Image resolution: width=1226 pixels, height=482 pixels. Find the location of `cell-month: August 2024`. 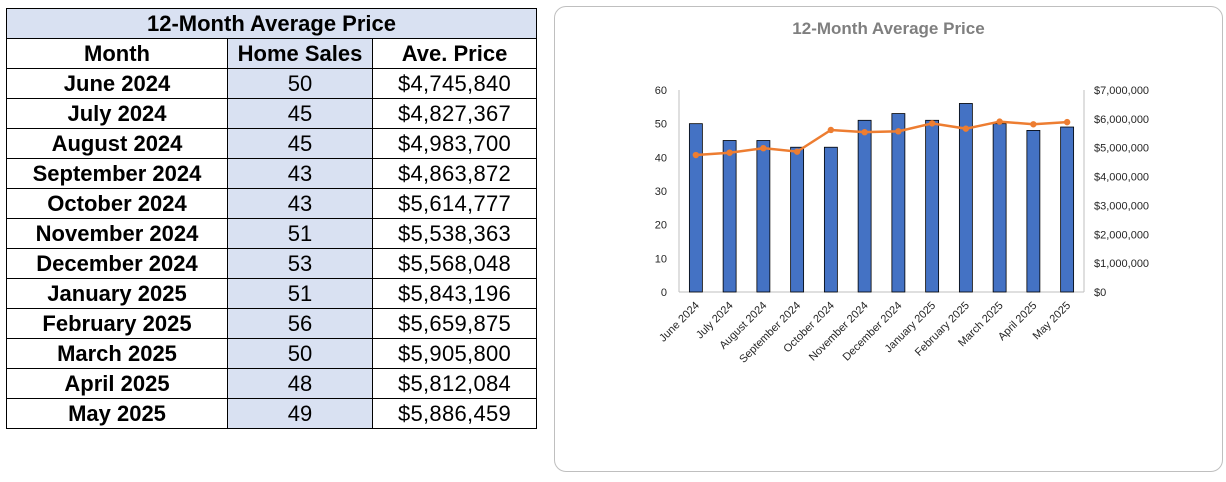

cell-month: August 2024 is located at coordinates (117, 143).